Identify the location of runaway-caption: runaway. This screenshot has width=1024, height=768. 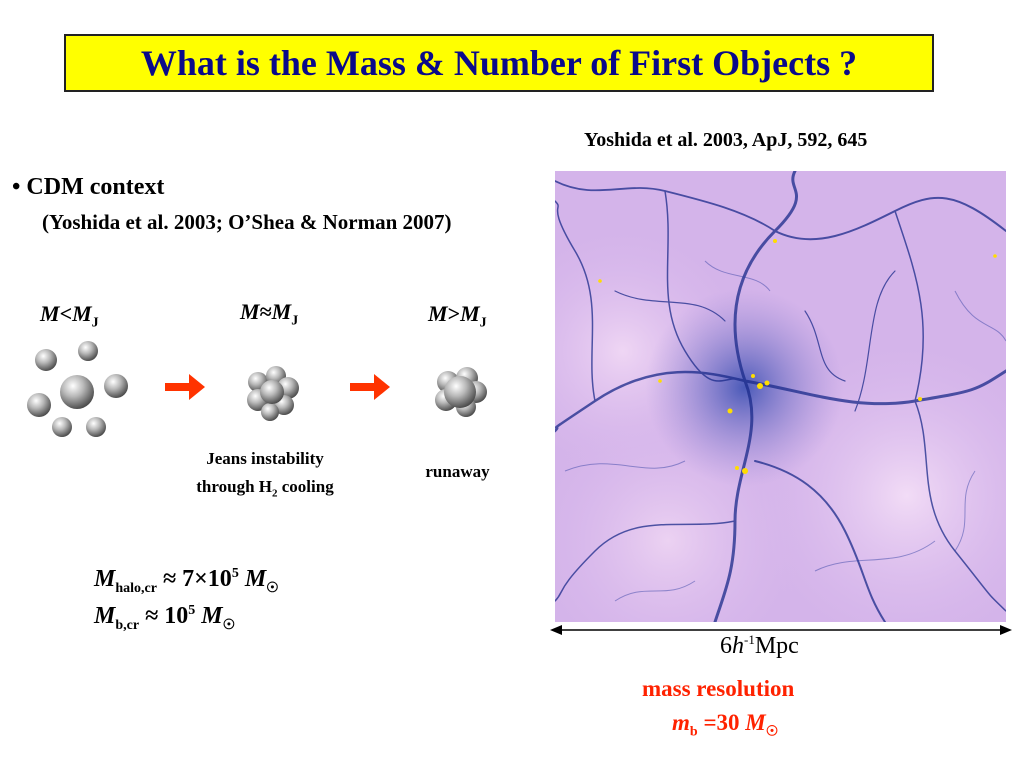
(457, 471).